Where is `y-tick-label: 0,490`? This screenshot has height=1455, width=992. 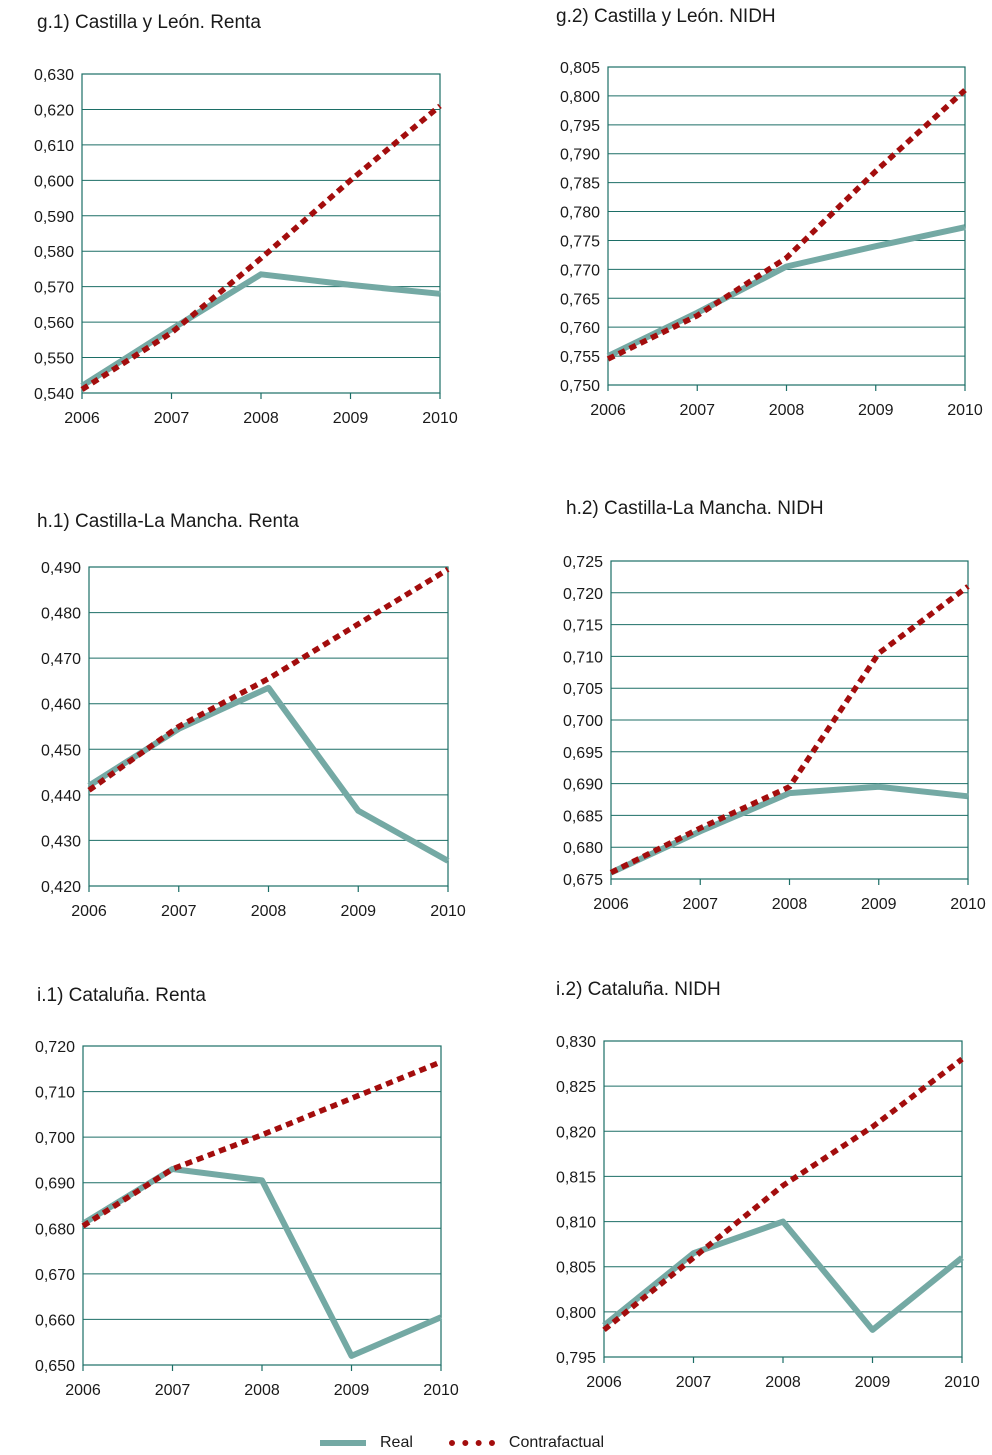
y-tick-label: 0,490 is located at coordinates (61, 568).